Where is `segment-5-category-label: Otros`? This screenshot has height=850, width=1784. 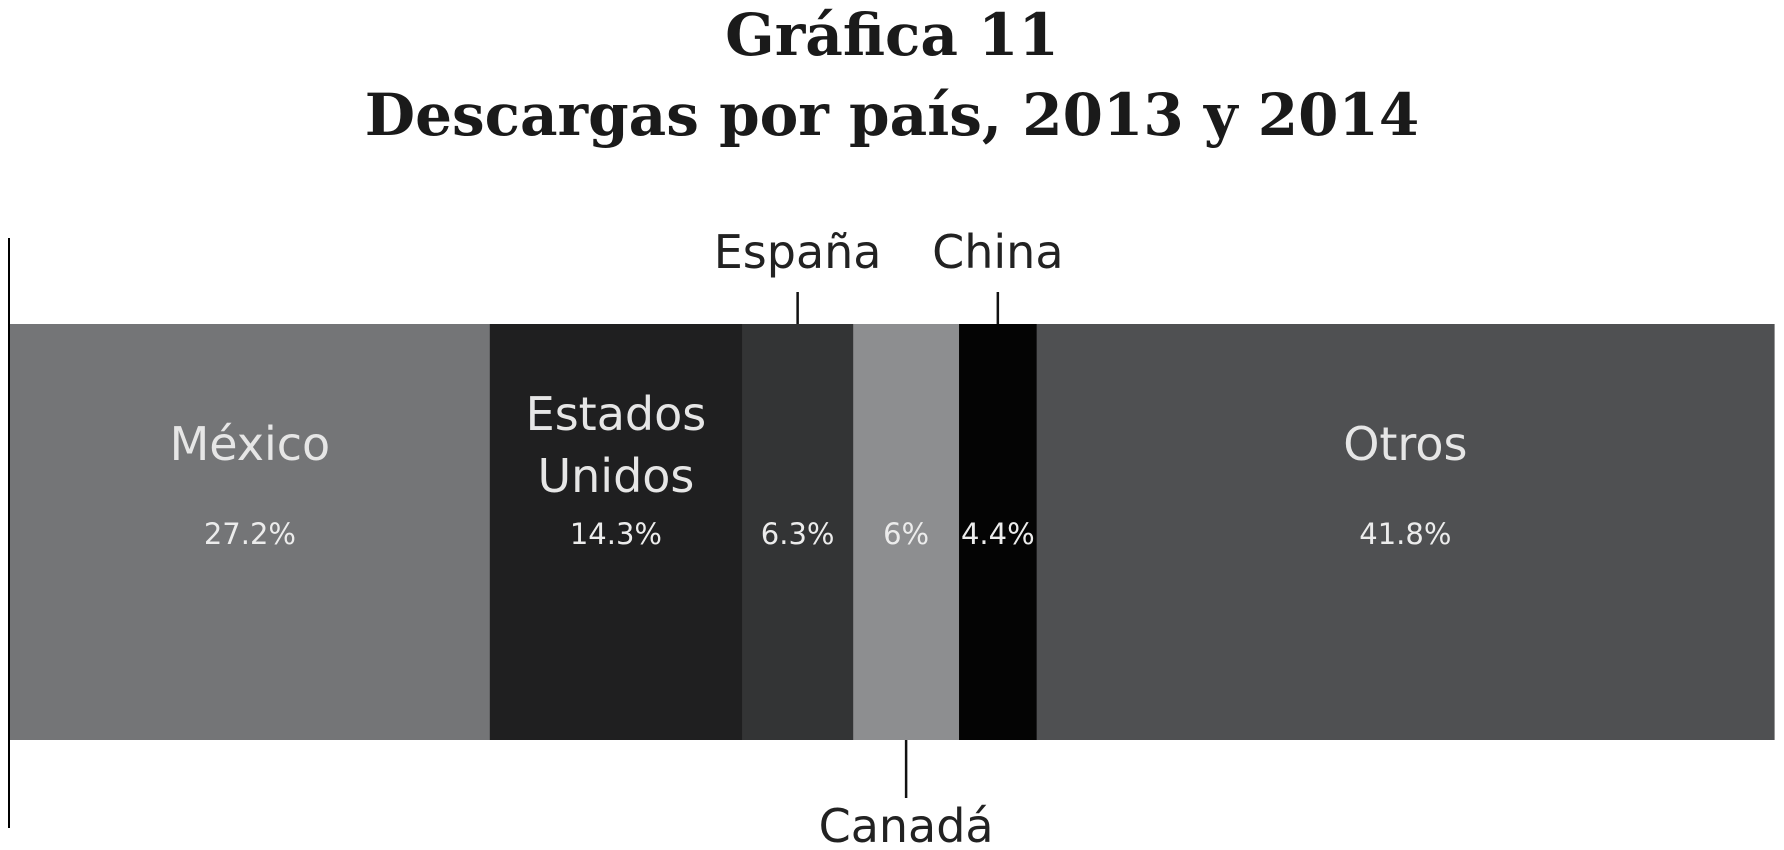 segment-5-category-label: Otros is located at coordinates (1405, 444).